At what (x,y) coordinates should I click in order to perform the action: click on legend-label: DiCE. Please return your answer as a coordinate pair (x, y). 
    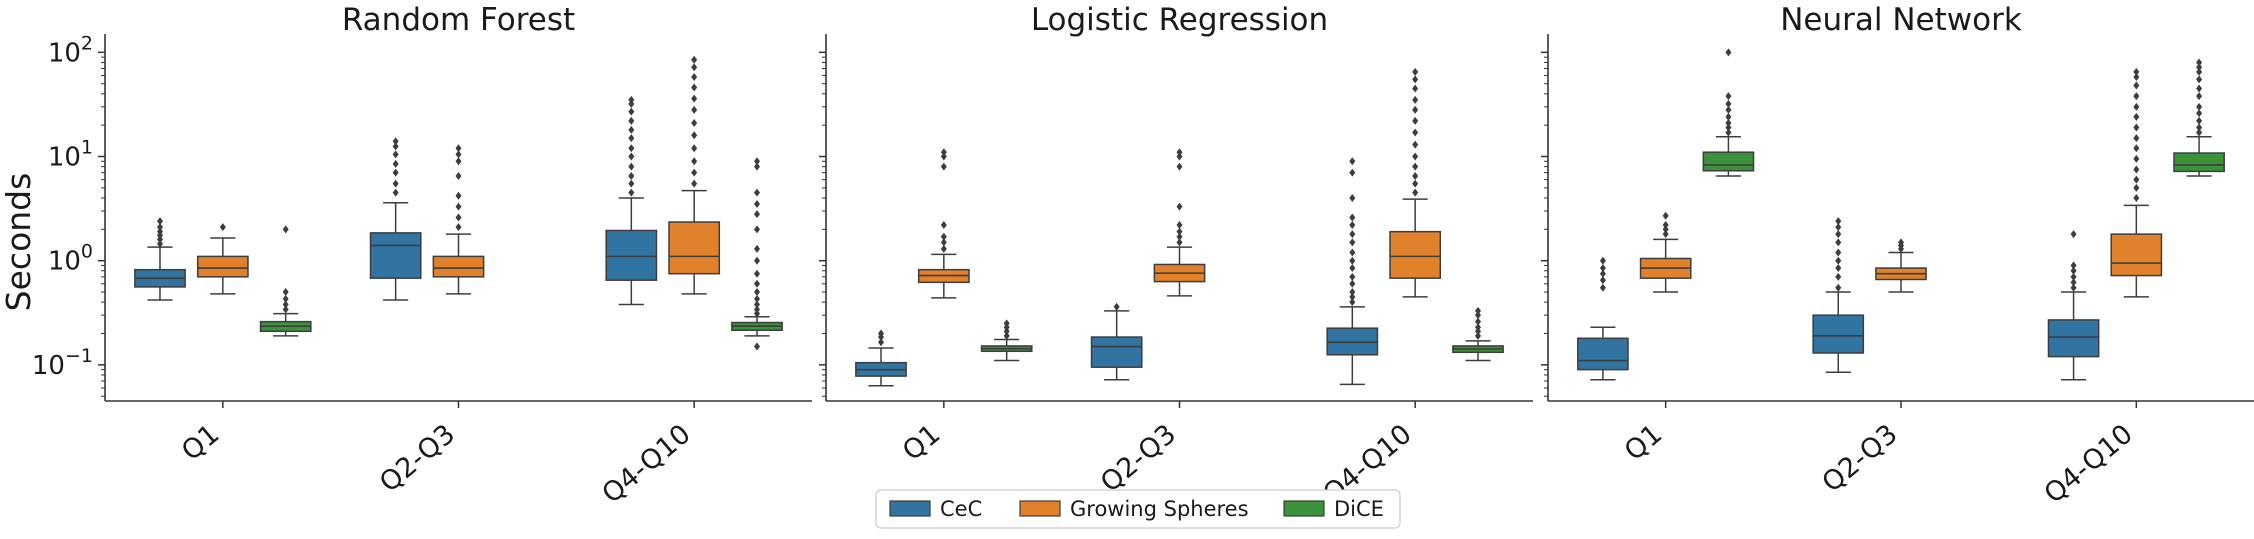
    Looking at the image, I should click on (1359, 509).